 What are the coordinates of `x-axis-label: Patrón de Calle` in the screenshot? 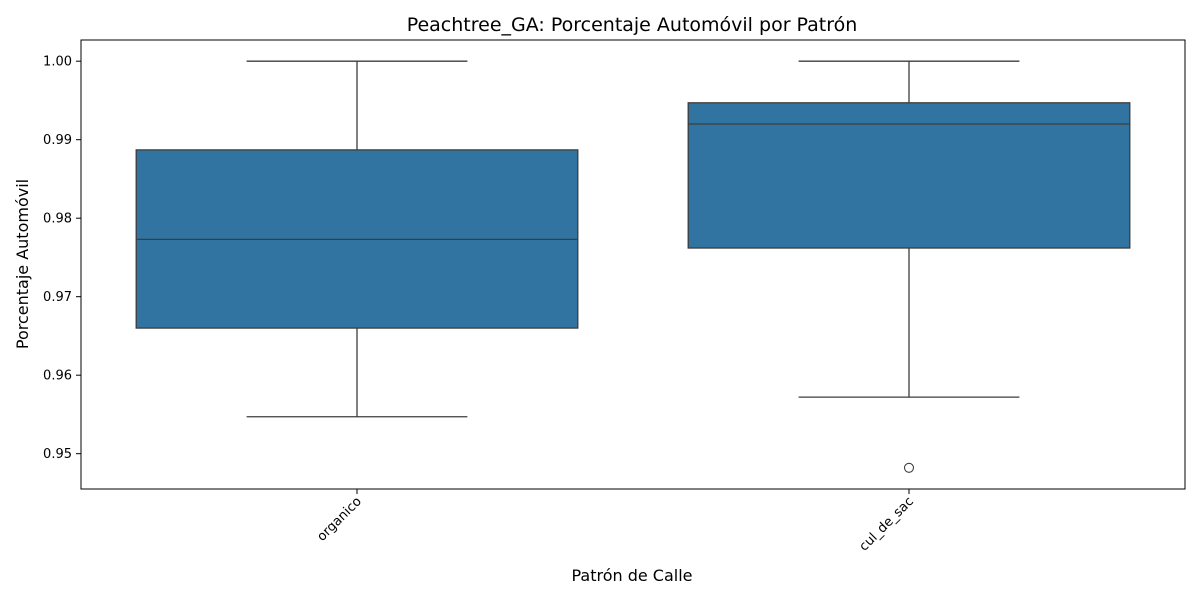 It's located at (631, 575).